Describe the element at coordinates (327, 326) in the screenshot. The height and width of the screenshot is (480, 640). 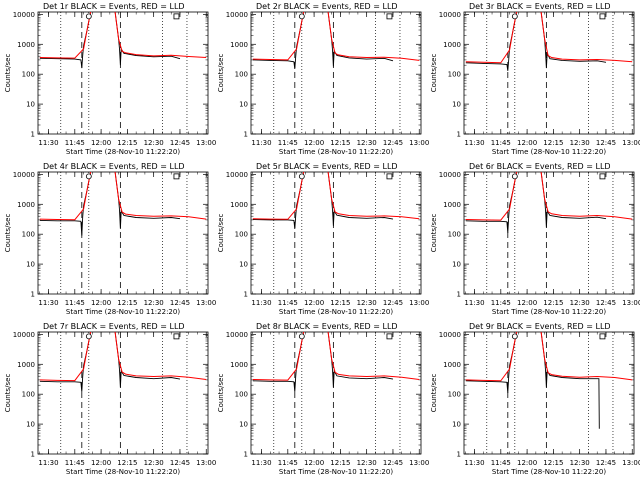
I see `panel-title: Det 8r BLACK = Events, RED = LLD` at that location.